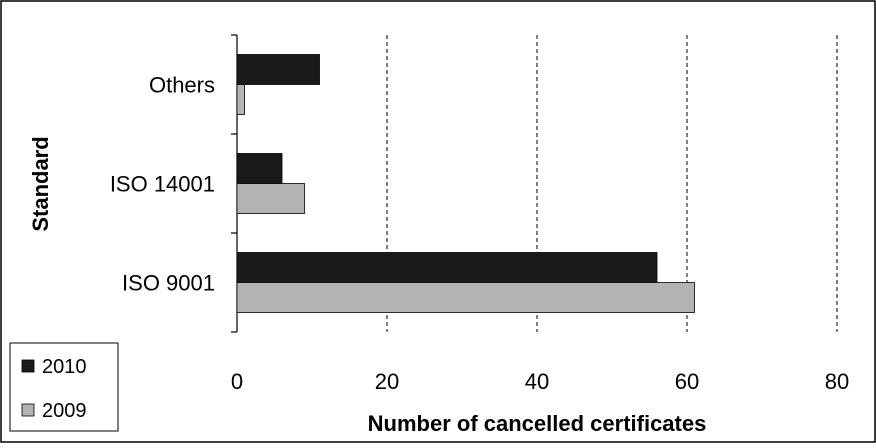  What do you see at coordinates (28, 410) in the screenshot?
I see `legend-swatch-2009` at bounding box center [28, 410].